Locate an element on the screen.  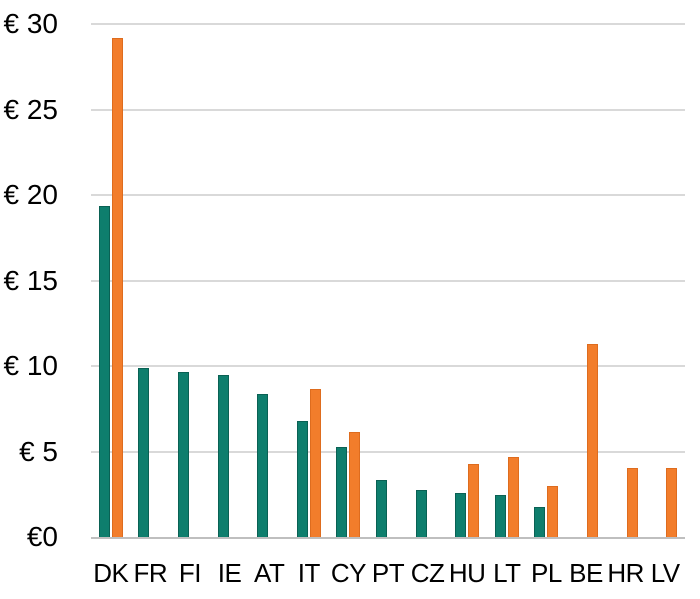
x-tick-label-fi: FI is located at coordinates (190, 573).